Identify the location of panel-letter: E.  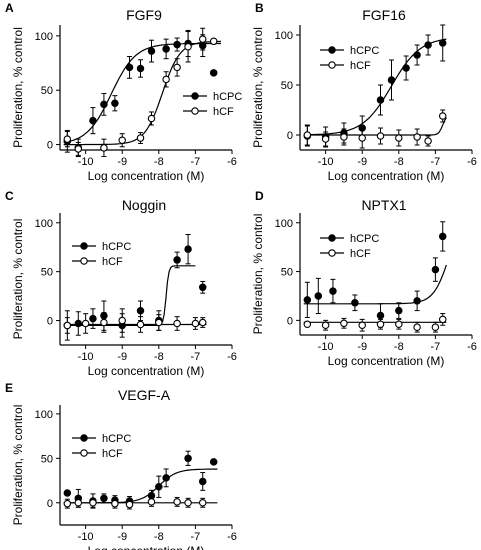
(9, 388).